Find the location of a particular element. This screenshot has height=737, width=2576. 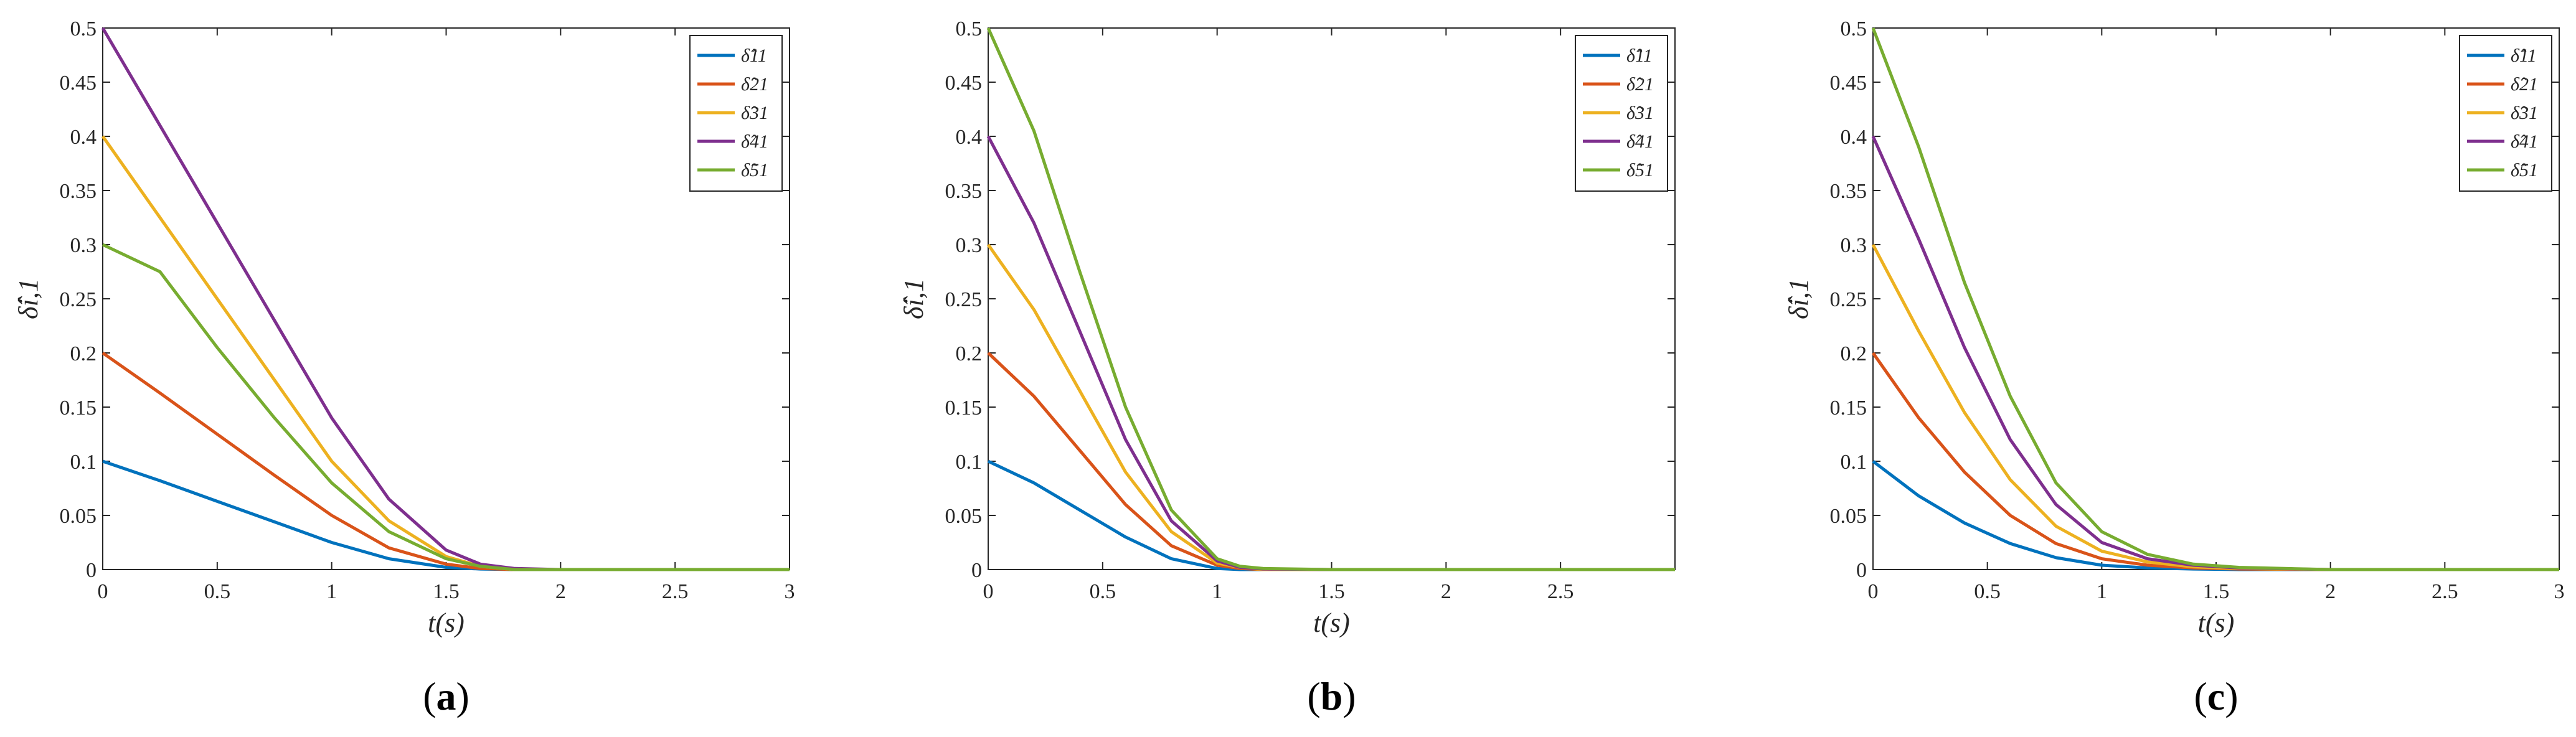

panel-caption: (b) is located at coordinates (1331, 696).